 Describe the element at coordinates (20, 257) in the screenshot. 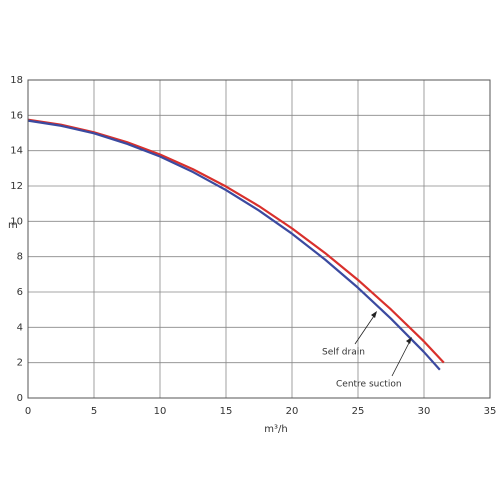

I see `y-tick-label: 8` at that location.